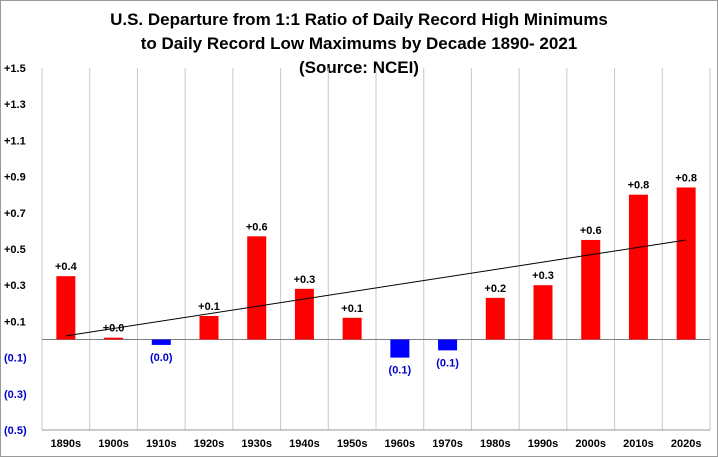 This screenshot has height=457, width=718. I want to click on x-tick-label: 1980s, so click(495, 444).